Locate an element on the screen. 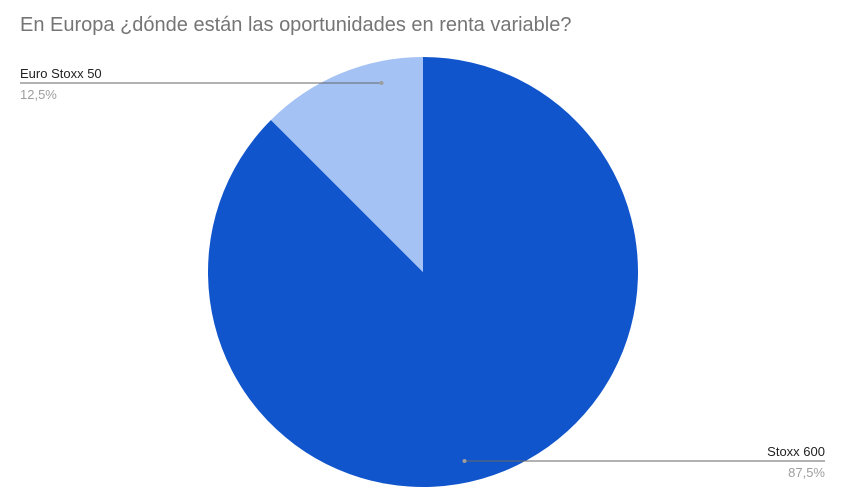  slice-label-stoxx-600: Stoxx 600 is located at coordinates (796, 451).